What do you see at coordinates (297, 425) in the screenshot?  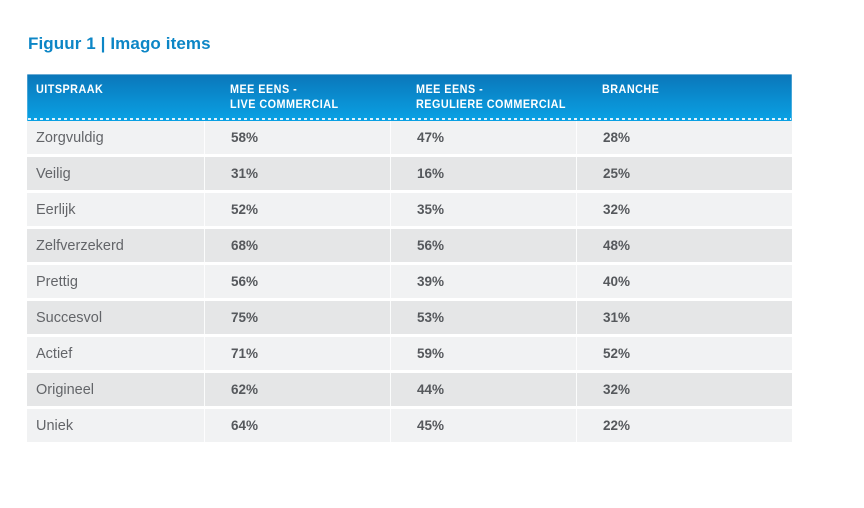 I see `cell-live-commercial: 64%` at bounding box center [297, 425].